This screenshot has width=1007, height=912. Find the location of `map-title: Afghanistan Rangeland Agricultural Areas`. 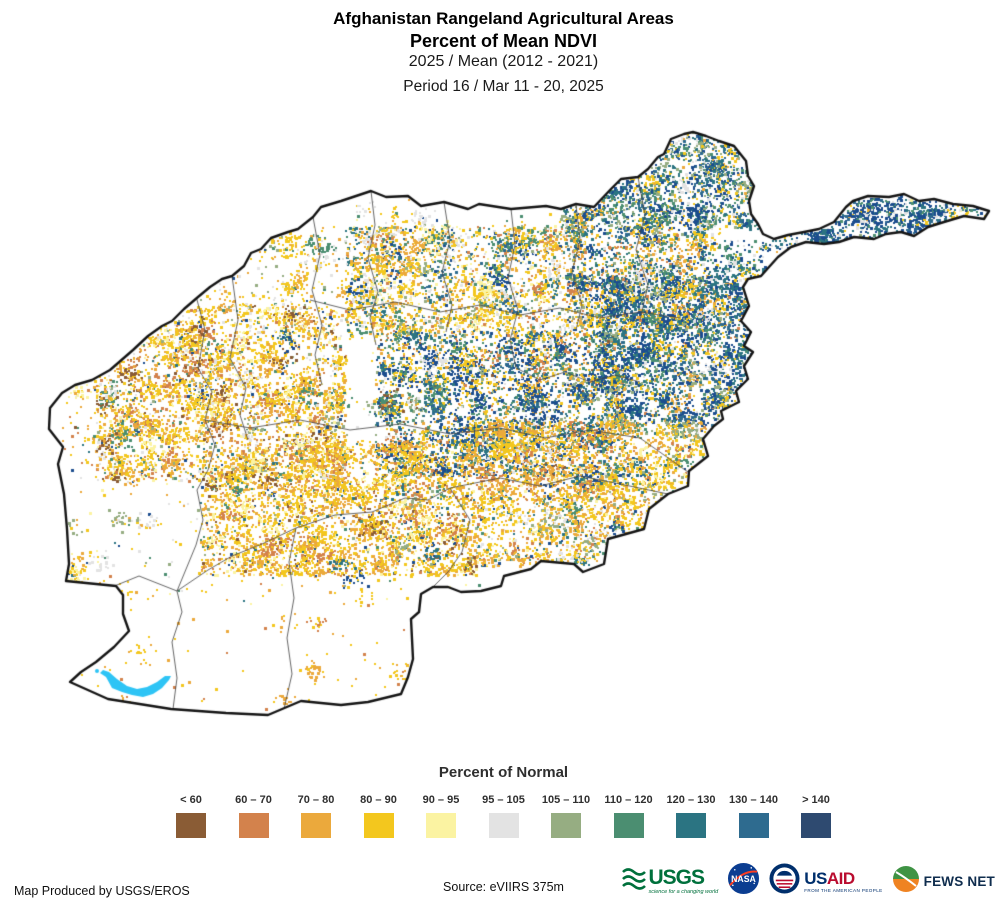

map-title: Afghanistan Rangeland Agricultural Areas is located at coordinates (503, 18).